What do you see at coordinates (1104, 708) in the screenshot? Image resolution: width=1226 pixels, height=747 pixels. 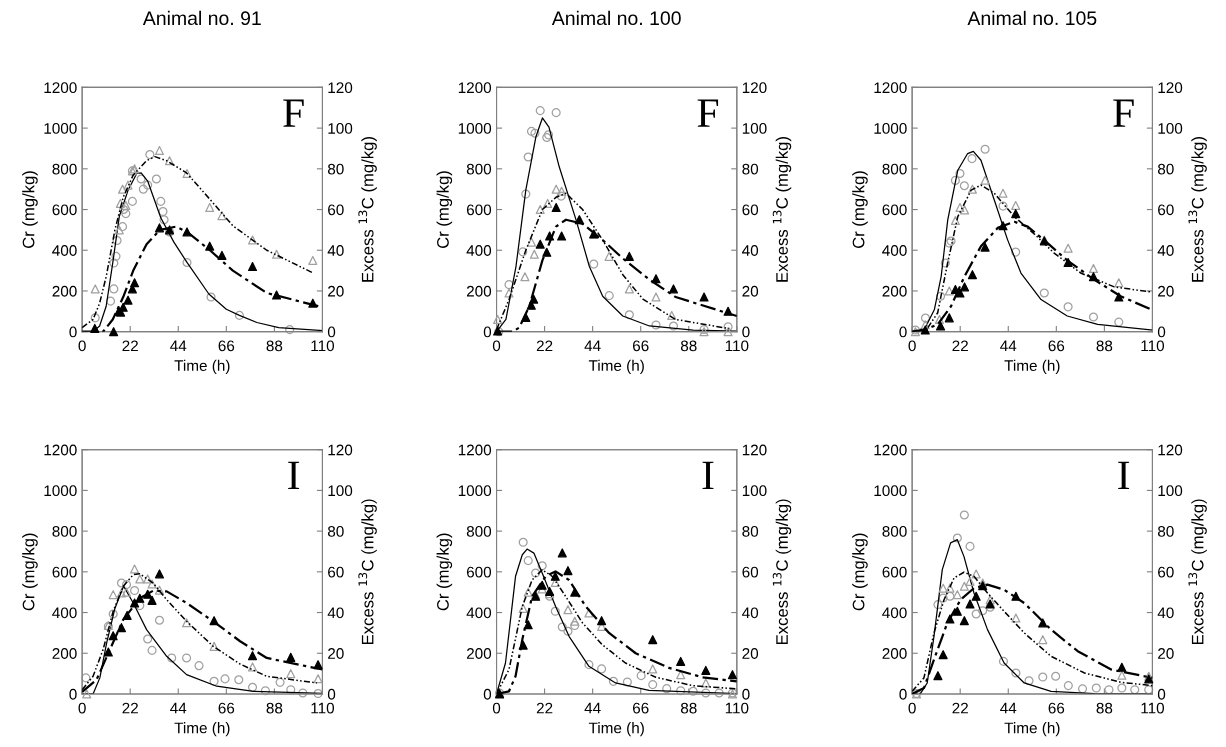 I see `x-tick-label: 88` at bounding box center [1104, 708].